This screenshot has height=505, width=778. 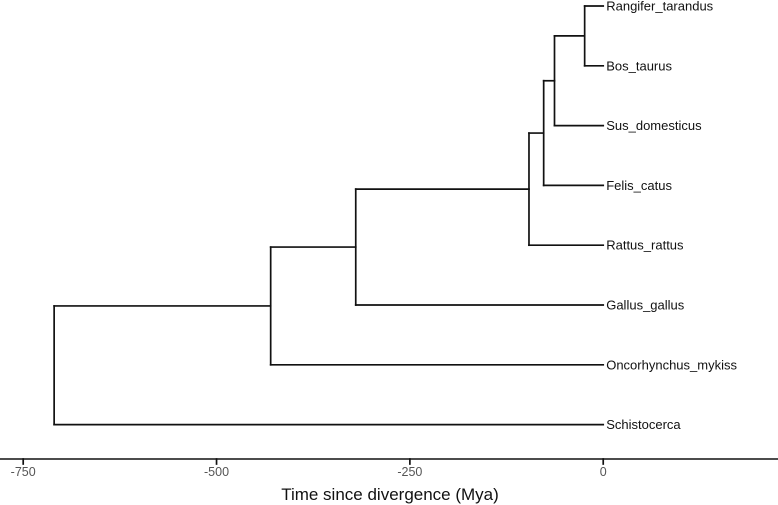 I want to click on x-tick-label: -500, so click(x=216, y=472).